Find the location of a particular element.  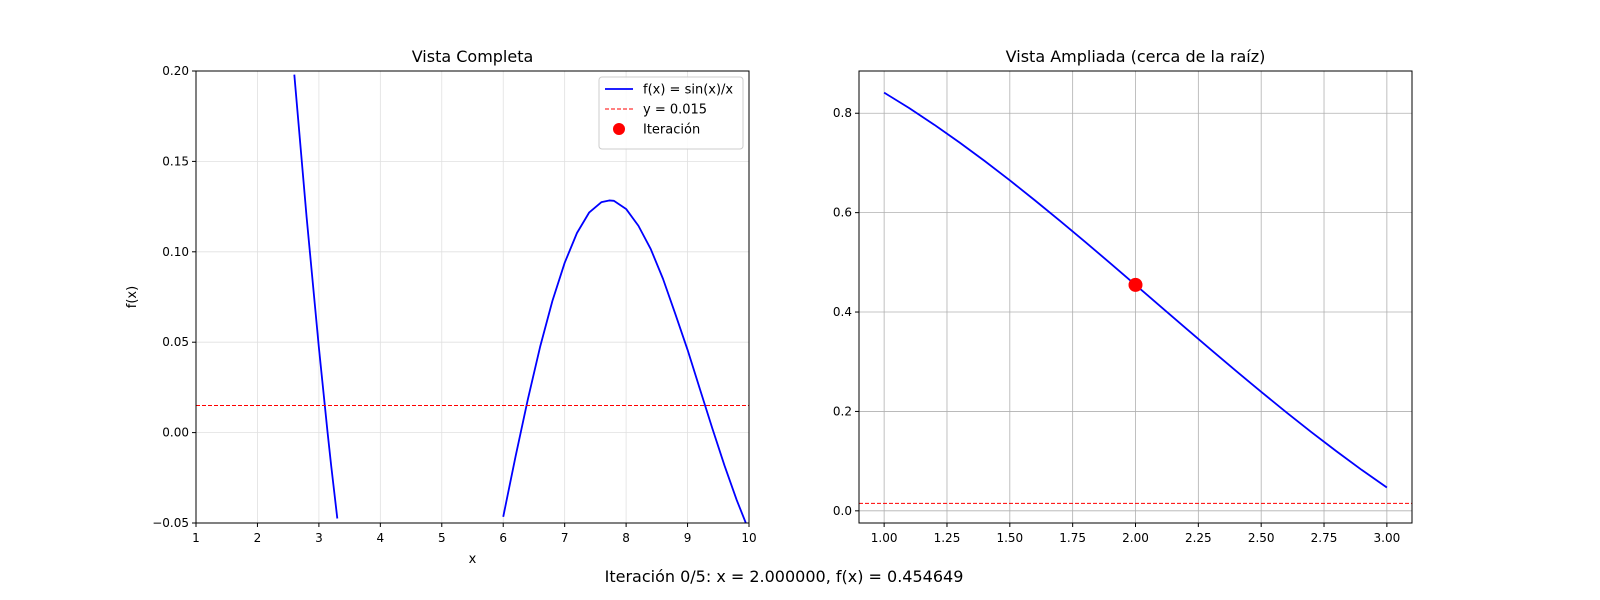

x-tick-label: 4 is located at coordinates (381, 538).